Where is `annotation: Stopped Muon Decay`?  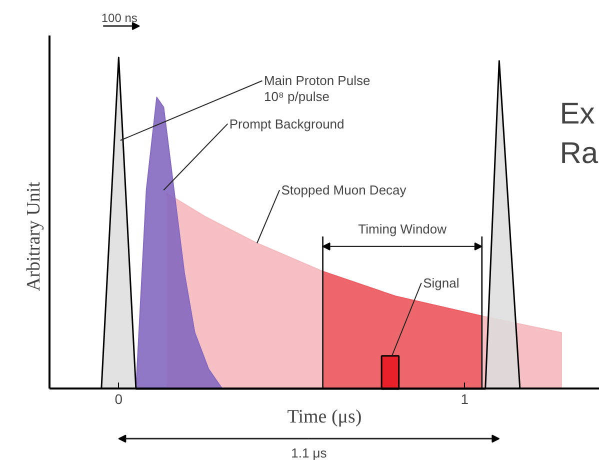
annotation: Stopped Muon Decay is located at coordinates (344, 190).